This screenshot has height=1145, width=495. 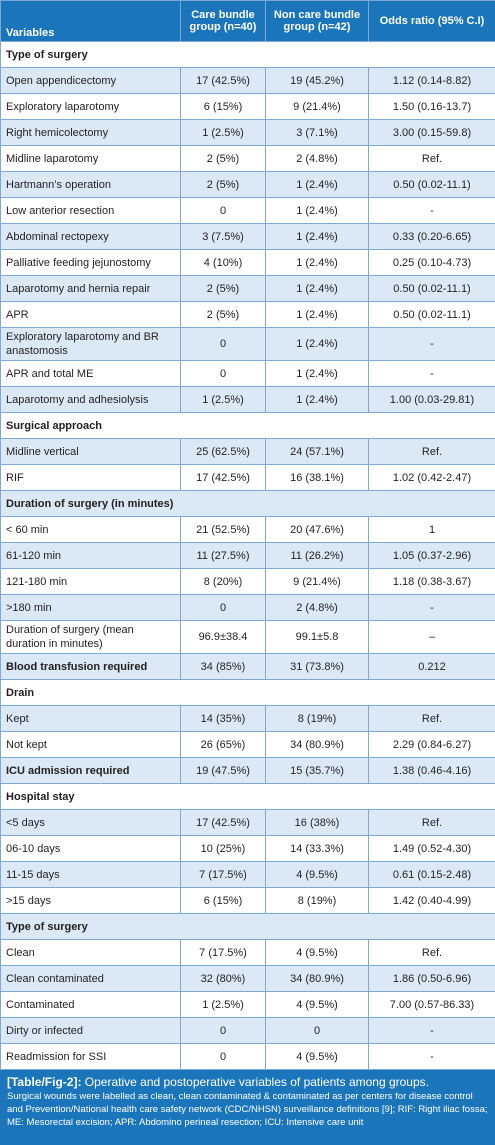 I want to click on cell: –, so click(x=432, y=637).